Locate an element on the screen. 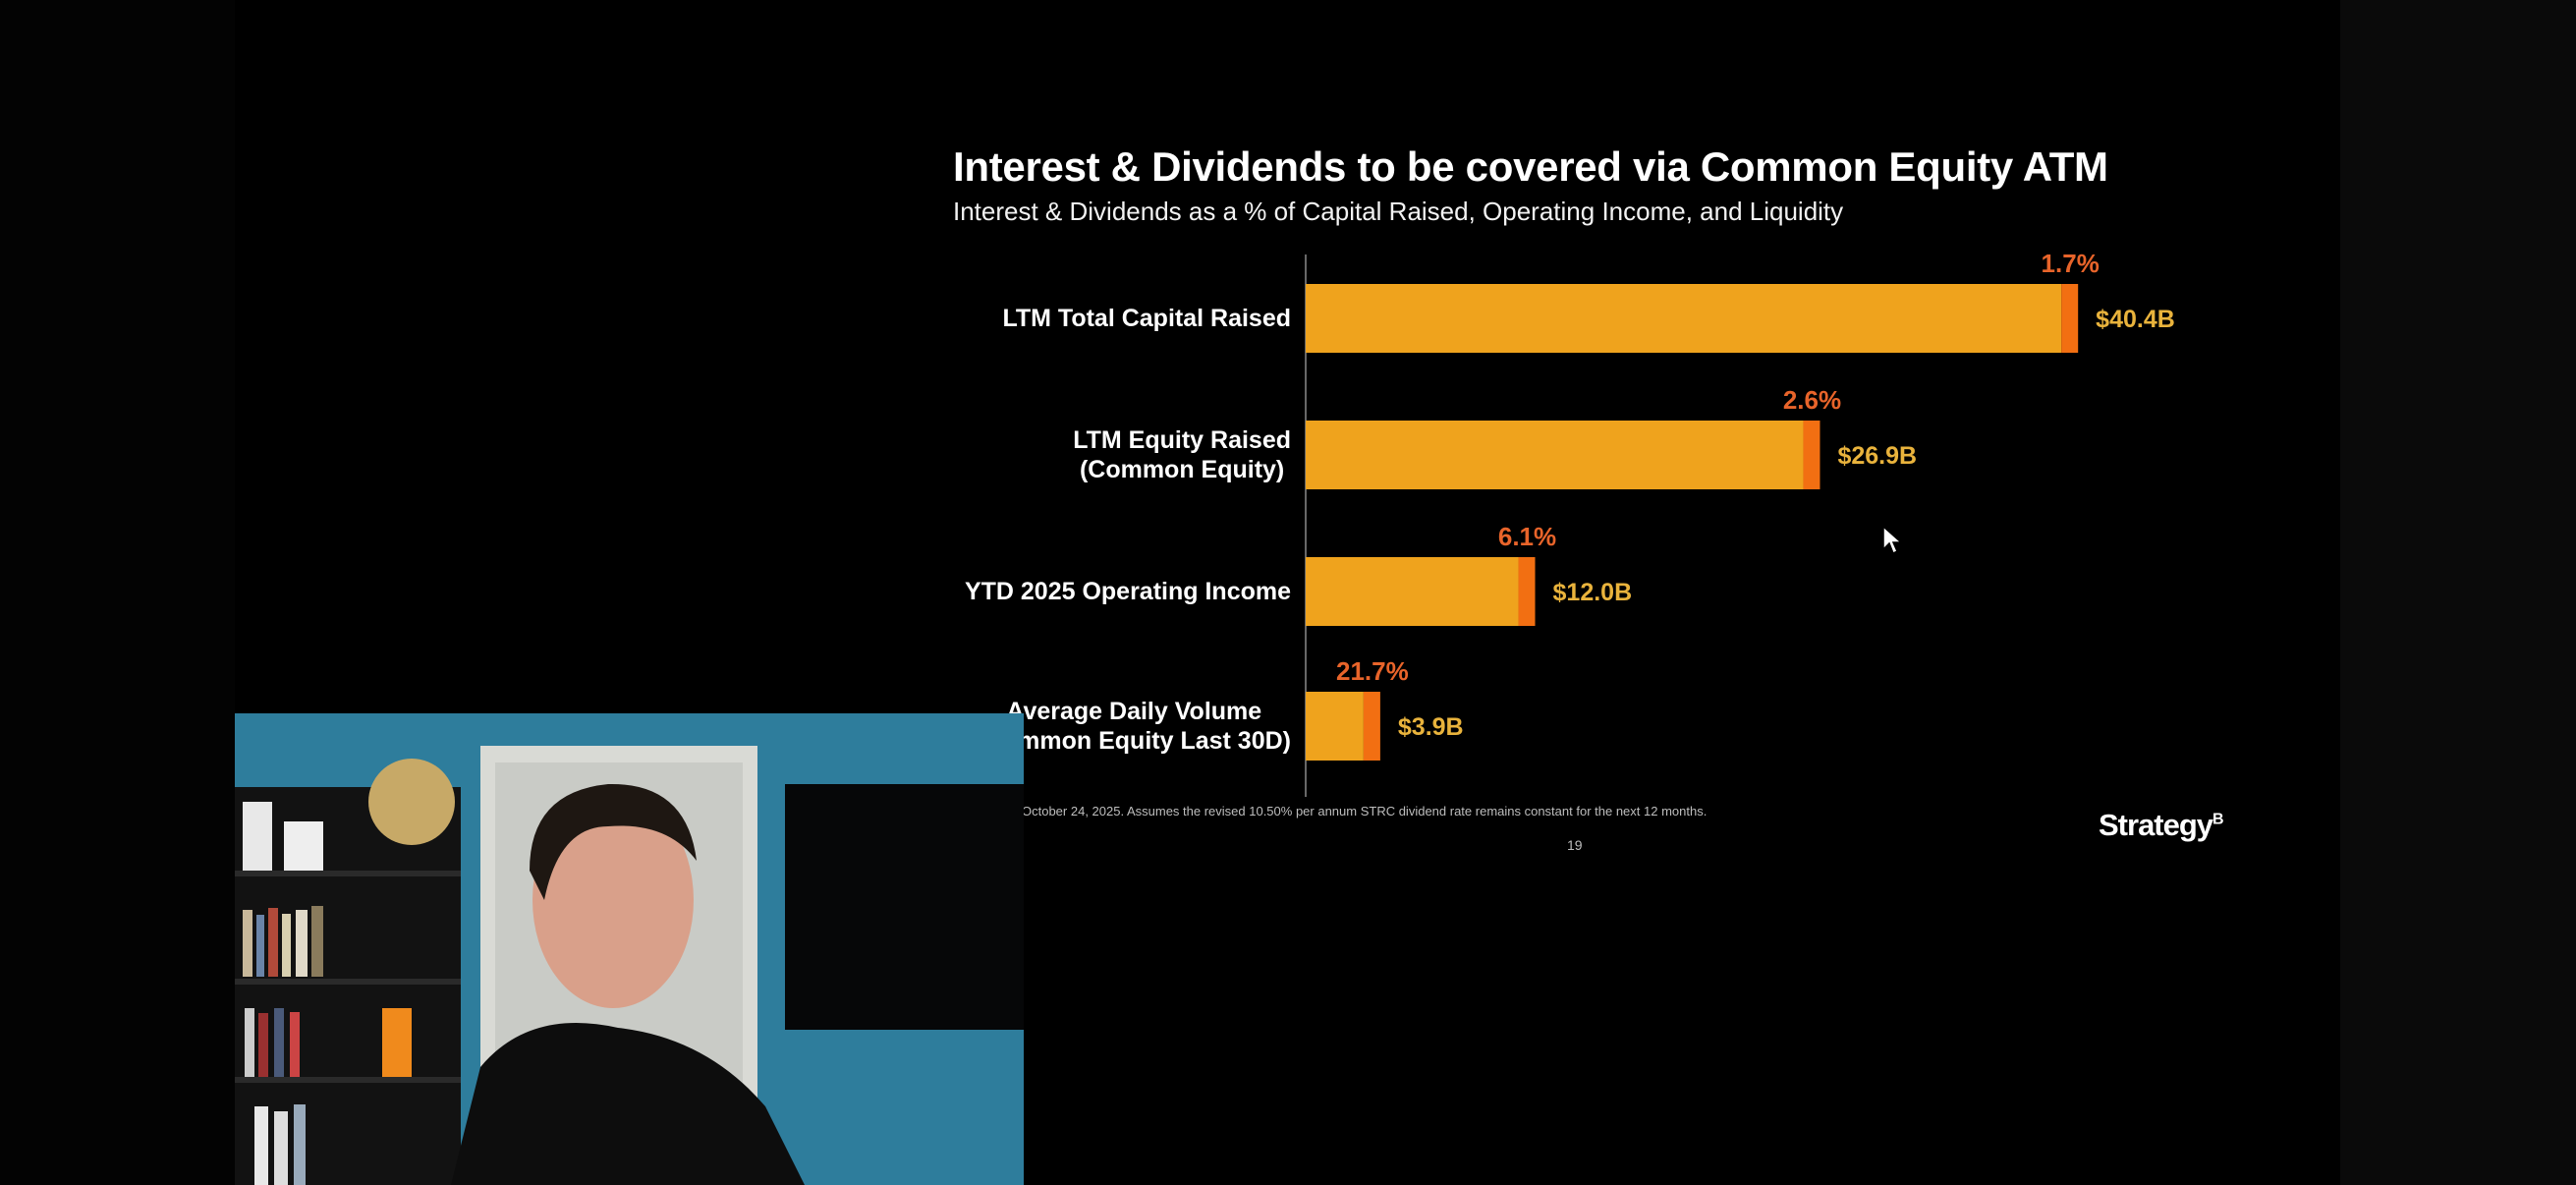 The width and height of the screenshot is (2576, 1185). globe is located at coordinates (411, 802).